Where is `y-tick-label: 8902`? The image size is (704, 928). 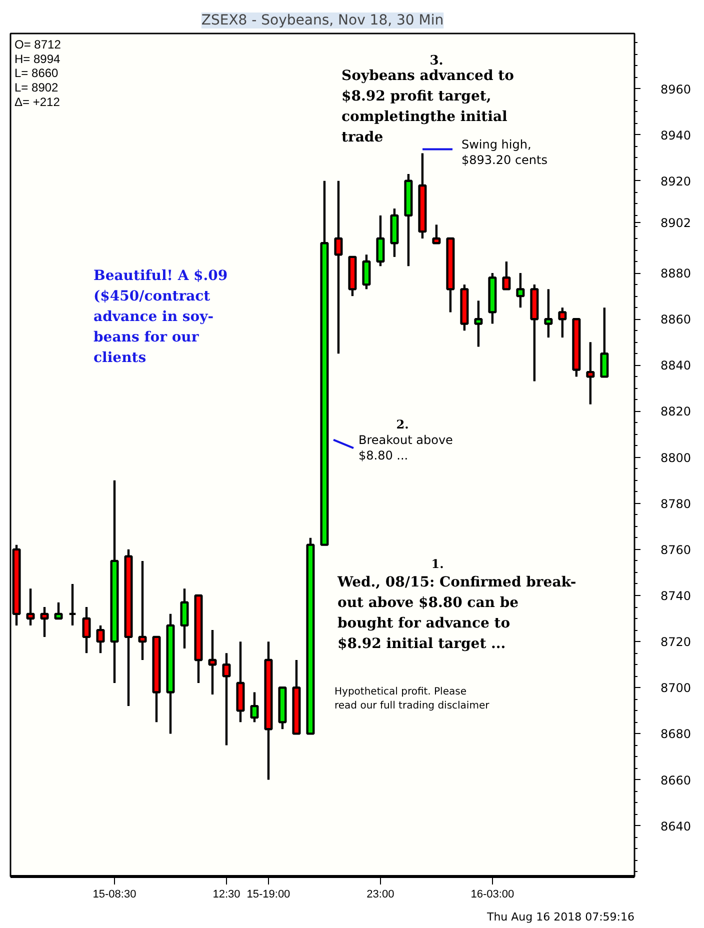
y-tick-label: 8902 is located at coordinates (676, 223).